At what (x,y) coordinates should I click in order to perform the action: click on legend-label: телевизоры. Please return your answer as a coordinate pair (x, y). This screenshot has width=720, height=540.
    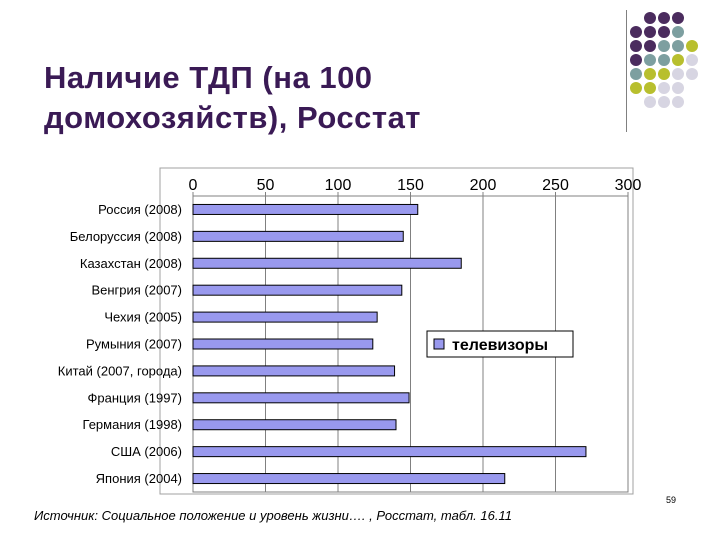
    Looking at the image, I should click on (500, 345).